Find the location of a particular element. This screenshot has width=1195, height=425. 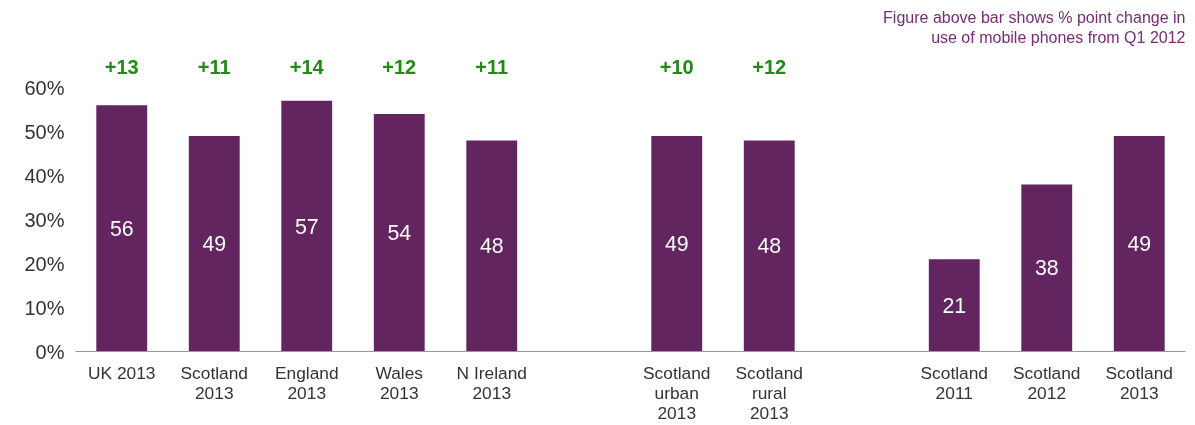

data-label: 54 is located at coordinates (399, 233).